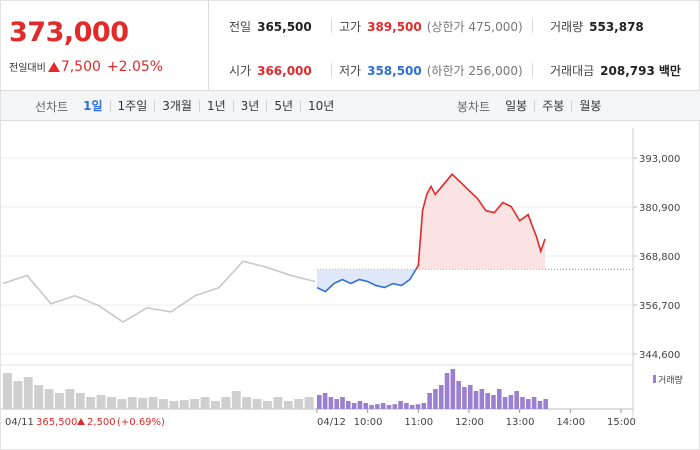 This screenshot has width=700, height=450. I want to click on today-series, so click(474, 233).